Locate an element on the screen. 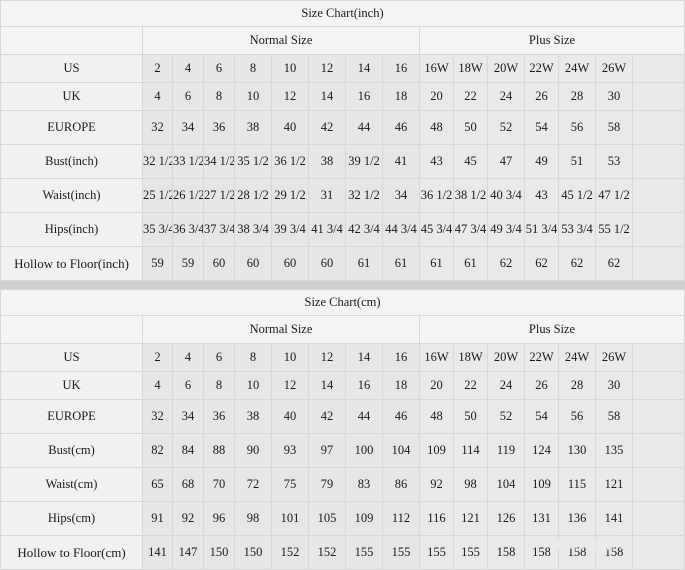 The image size is (685, 570). group-header-row: Normal Size Plus Size is located at coordinates (342, 329).